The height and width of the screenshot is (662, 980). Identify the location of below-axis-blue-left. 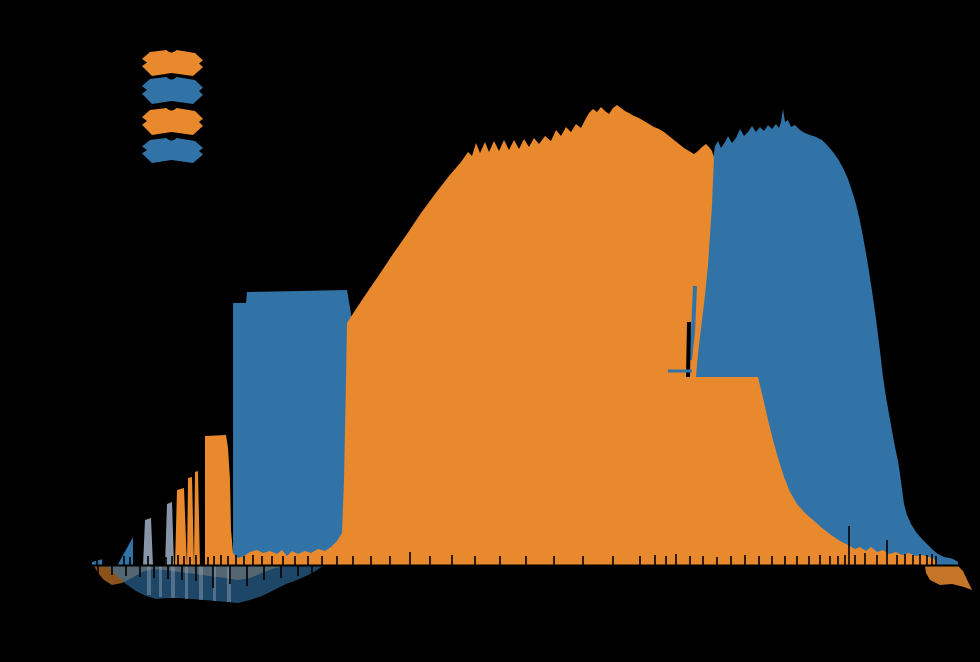
(215, 584).